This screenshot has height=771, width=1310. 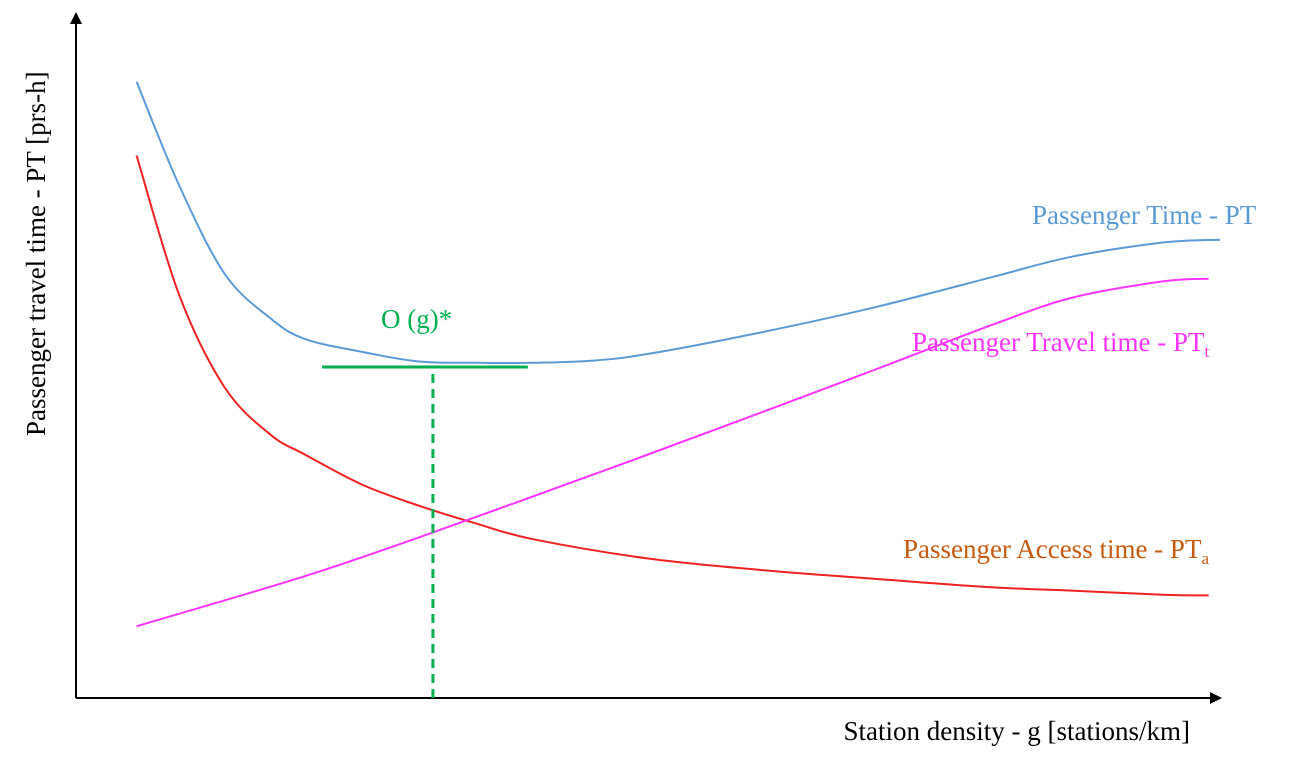 I want to click on annotation-layer, so click(x=424, y=531).